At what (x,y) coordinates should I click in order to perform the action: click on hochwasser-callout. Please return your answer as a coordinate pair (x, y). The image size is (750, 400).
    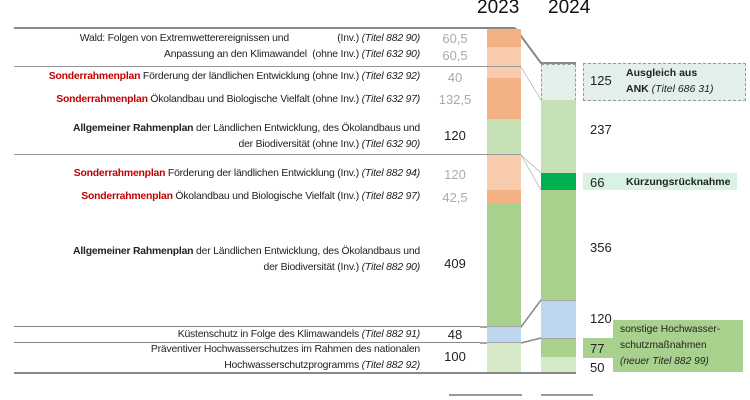
    Looking at the image, I should click on (663, 346).